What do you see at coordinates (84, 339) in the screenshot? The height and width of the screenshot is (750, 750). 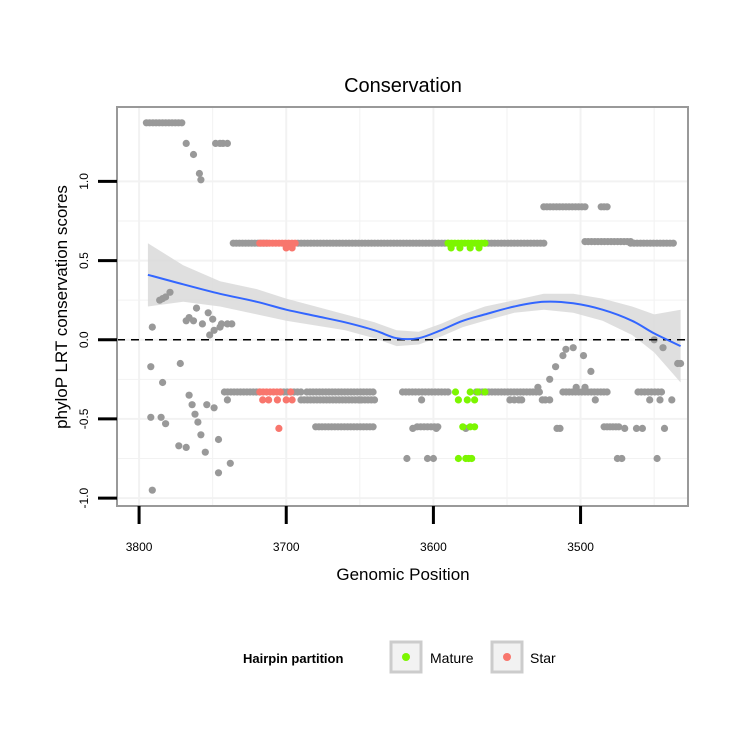 I see `y-tick-label: 0.0` at bounding box center [84, 339].